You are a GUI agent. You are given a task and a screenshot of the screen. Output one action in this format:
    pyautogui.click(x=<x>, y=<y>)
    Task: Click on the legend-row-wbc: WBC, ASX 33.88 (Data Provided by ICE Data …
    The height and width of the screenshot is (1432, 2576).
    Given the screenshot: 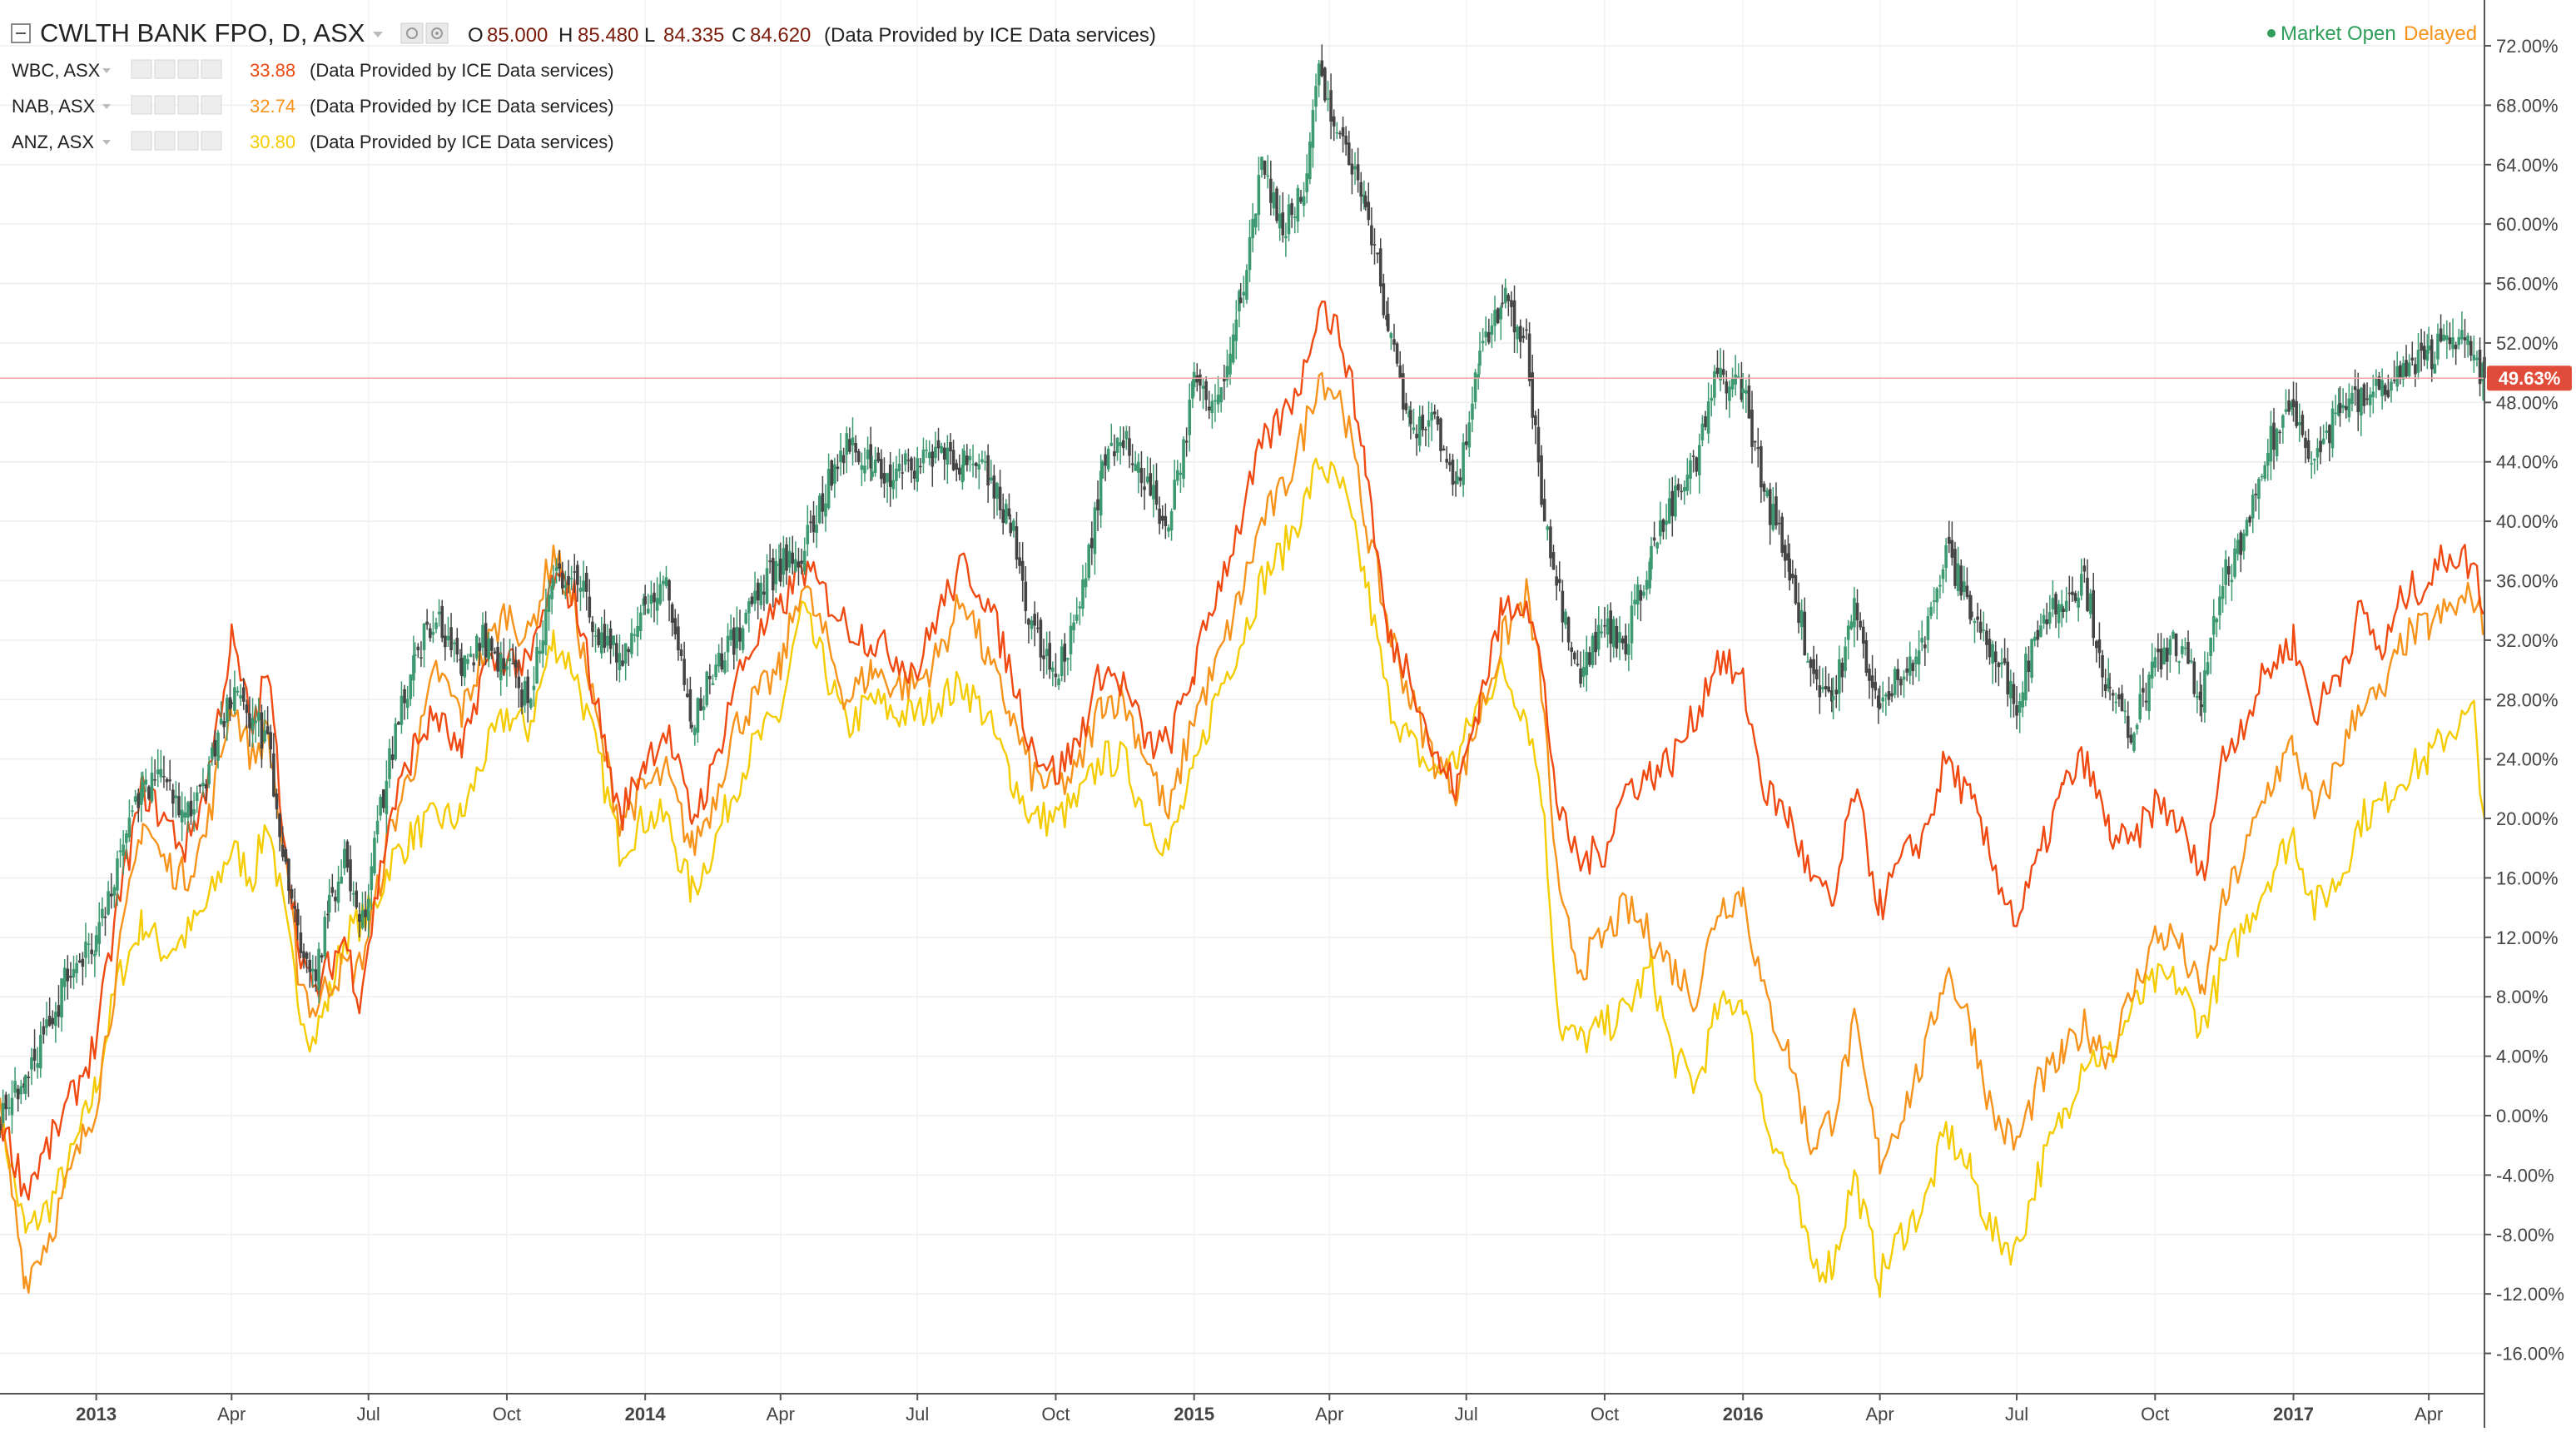 What is the action you would take?
    pyautogui.click(x=313, y=70)
    